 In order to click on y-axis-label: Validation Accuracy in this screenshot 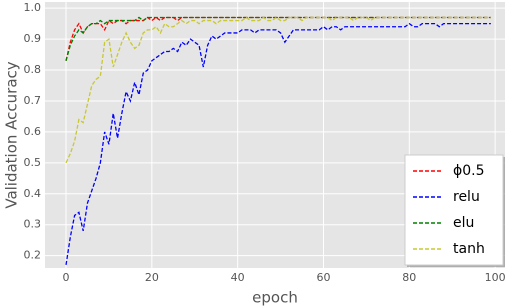, I will do `click(12, 134)`.